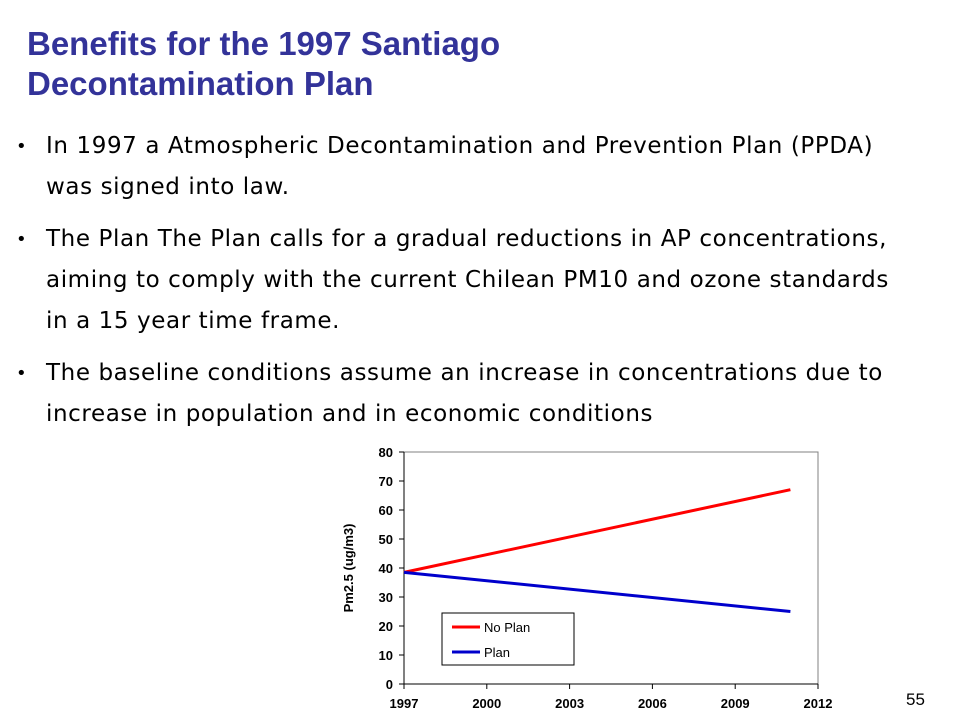 This screenshot has width=960, height=720. Describe the element at coordinates (818, 703) in the screenshot. I see `x-tick-label: 2012` at that location.